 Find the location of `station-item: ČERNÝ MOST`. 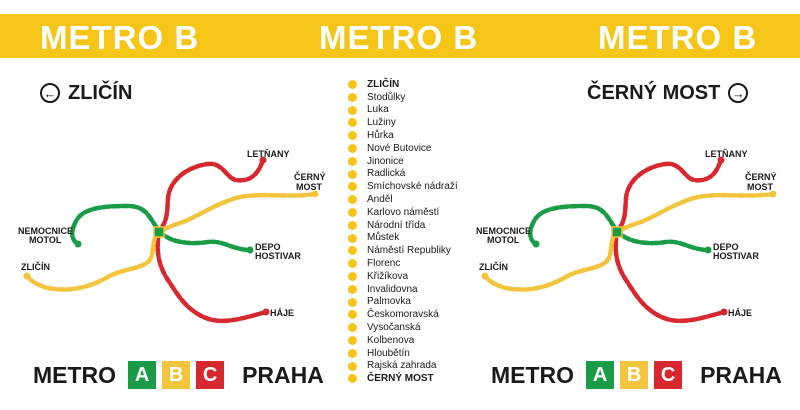

station-item: ČERNÝ MOST is located at coordinates (413, 378).